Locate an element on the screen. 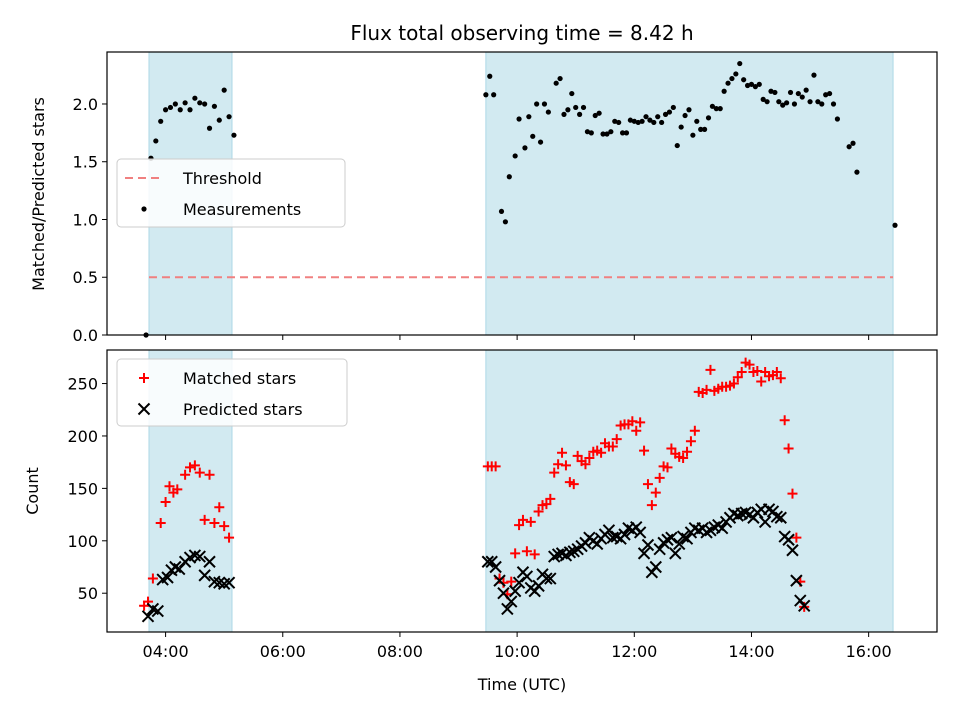  x-tick-label: 06:00 is located at coordinates (283, 651).